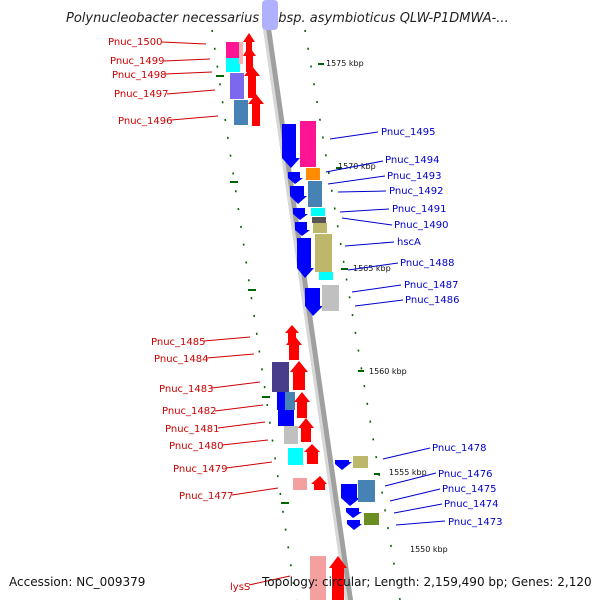 This screenshot has width=600, height=600. What do you see at coordinates (139, 75) in the screenshot?
I see `gene-label: Pnuc_1498` at bounding box center [139, 75].